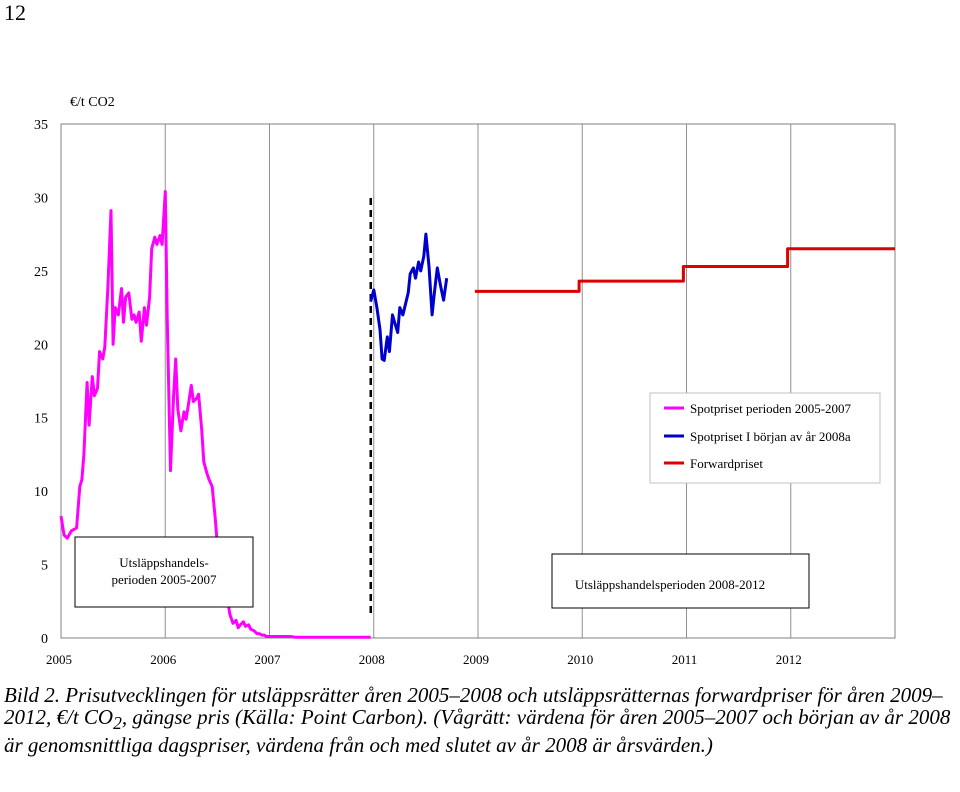 This screenshot has width=960, height=792. I want to click on period-label-2-line-1: Utsläppshandelsperioden 2008-2012, so click(670, 584).